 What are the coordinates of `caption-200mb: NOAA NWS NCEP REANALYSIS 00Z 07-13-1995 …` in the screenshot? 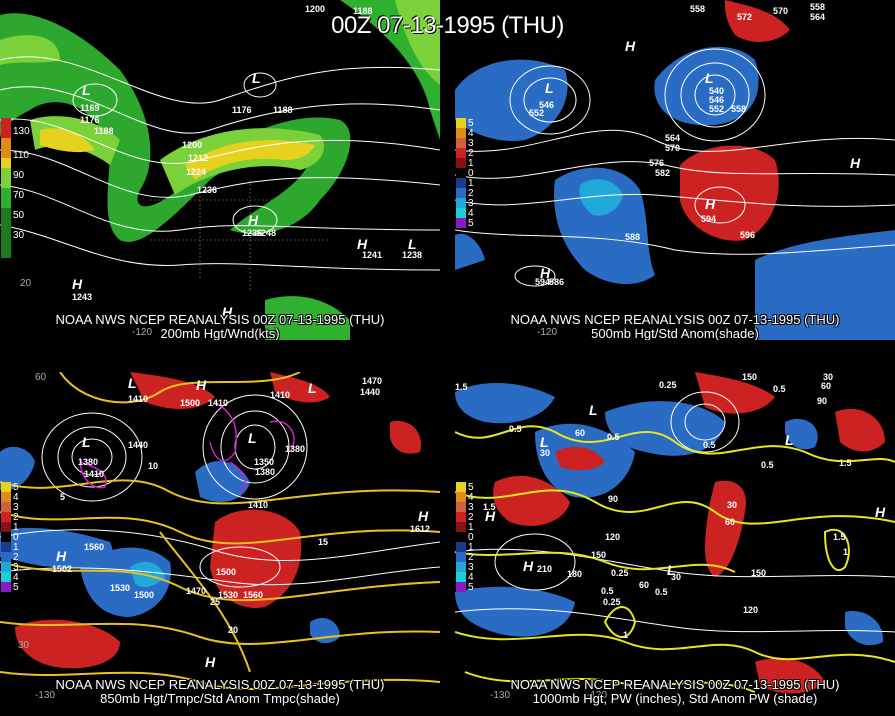 It's located at (220, 326).